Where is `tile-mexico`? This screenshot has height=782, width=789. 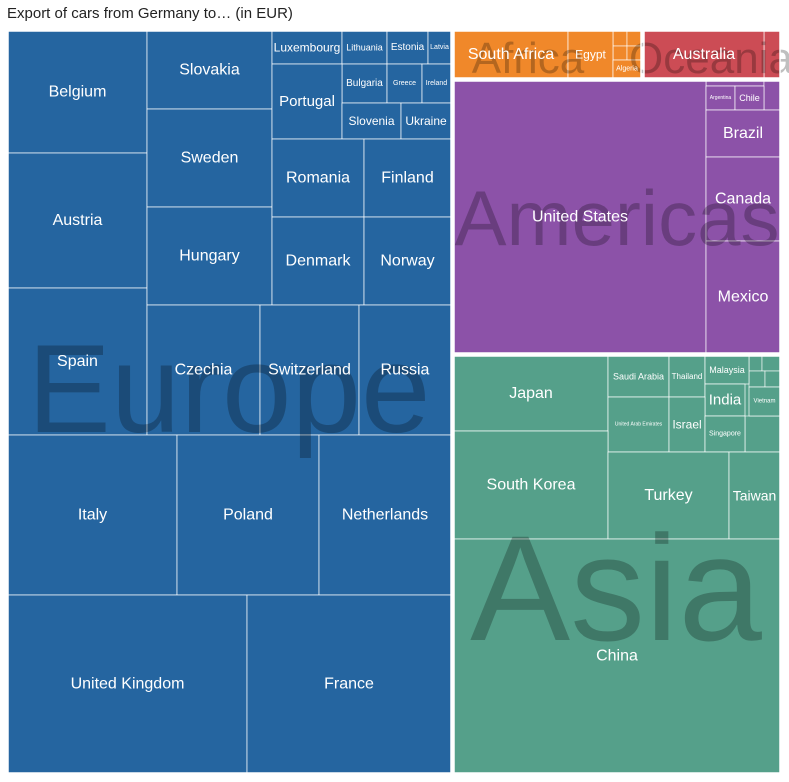 tile-mexico is located at coordinates (743, 297).